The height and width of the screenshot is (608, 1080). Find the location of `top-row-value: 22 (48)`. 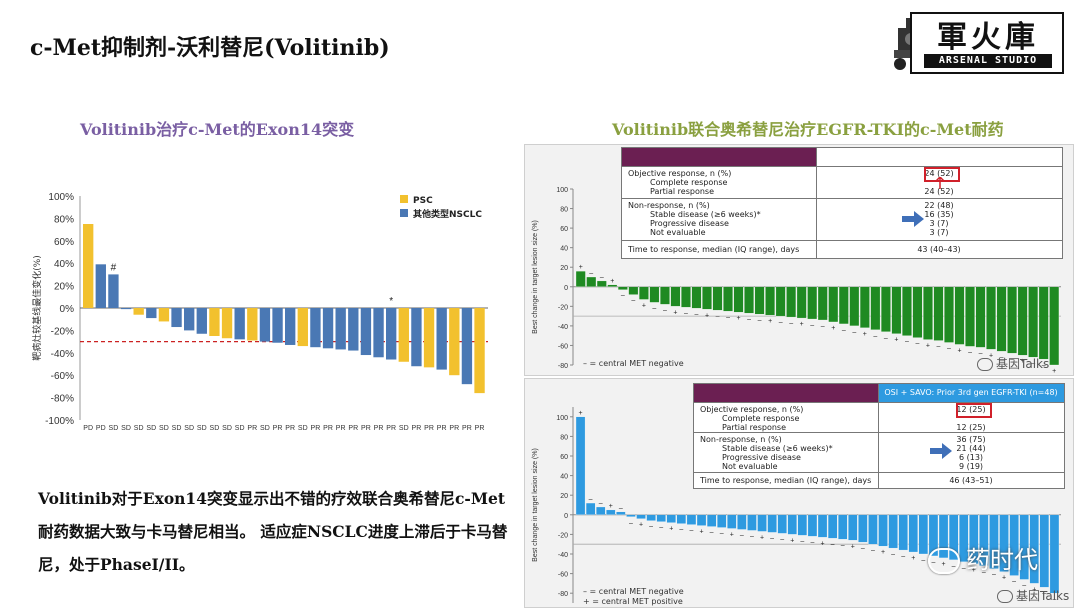

top-row-value: 22 (48) is located at coordinates (939, 205).